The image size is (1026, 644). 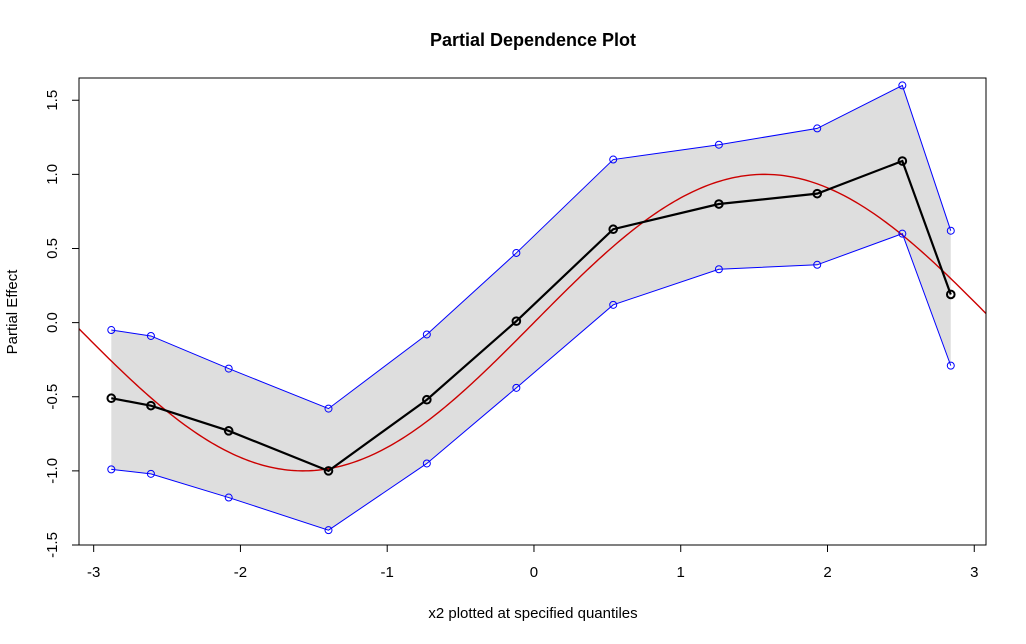 What do you see at coordinates (12, 312) in the screenshot?
I see `y-axis-label: Partial Effect` at bounding box center [12, 312].